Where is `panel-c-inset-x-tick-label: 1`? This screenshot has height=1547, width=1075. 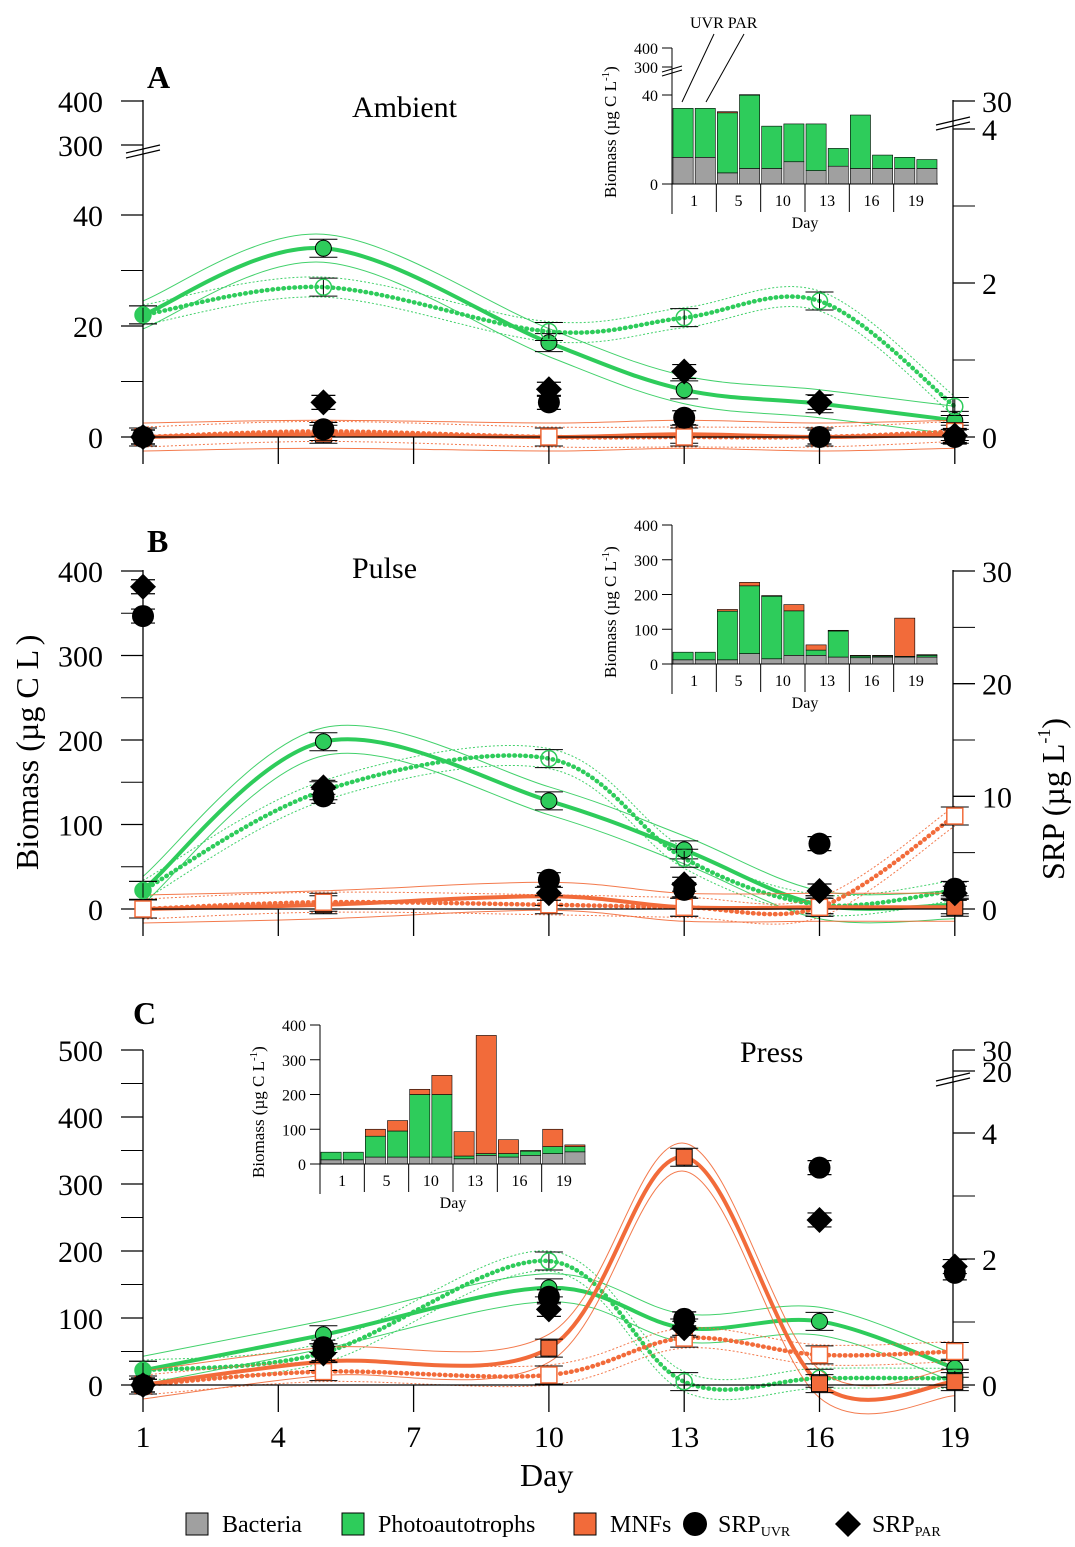
panel-c-inset-x-tick-label: 1 is located at coordinates (342, 1181).